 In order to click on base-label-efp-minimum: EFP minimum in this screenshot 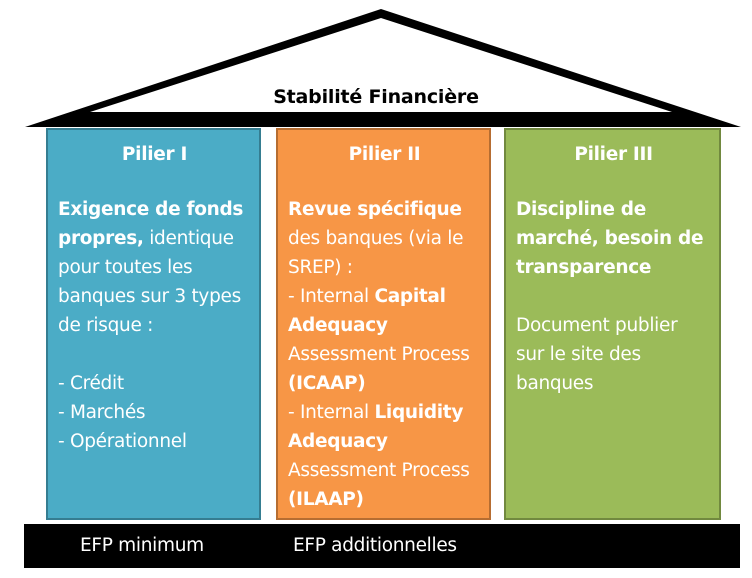, I will do `click(142, 545)`.